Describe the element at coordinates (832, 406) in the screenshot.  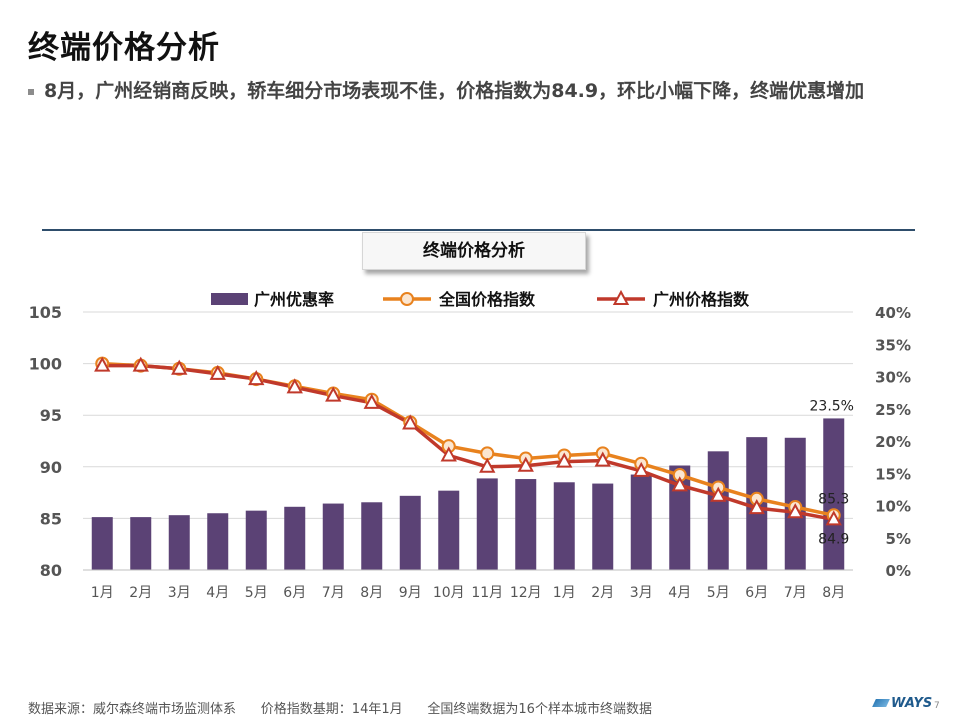
I see `bar-last-label: 23.5%` at that location.